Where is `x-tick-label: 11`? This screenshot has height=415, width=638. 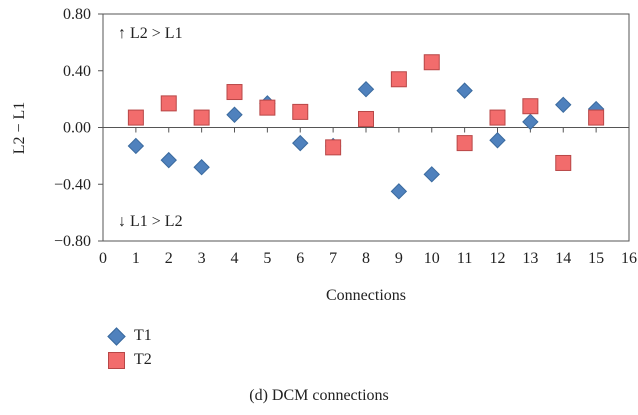 x-tick-label: 11 is located at coordinates (464, 258).